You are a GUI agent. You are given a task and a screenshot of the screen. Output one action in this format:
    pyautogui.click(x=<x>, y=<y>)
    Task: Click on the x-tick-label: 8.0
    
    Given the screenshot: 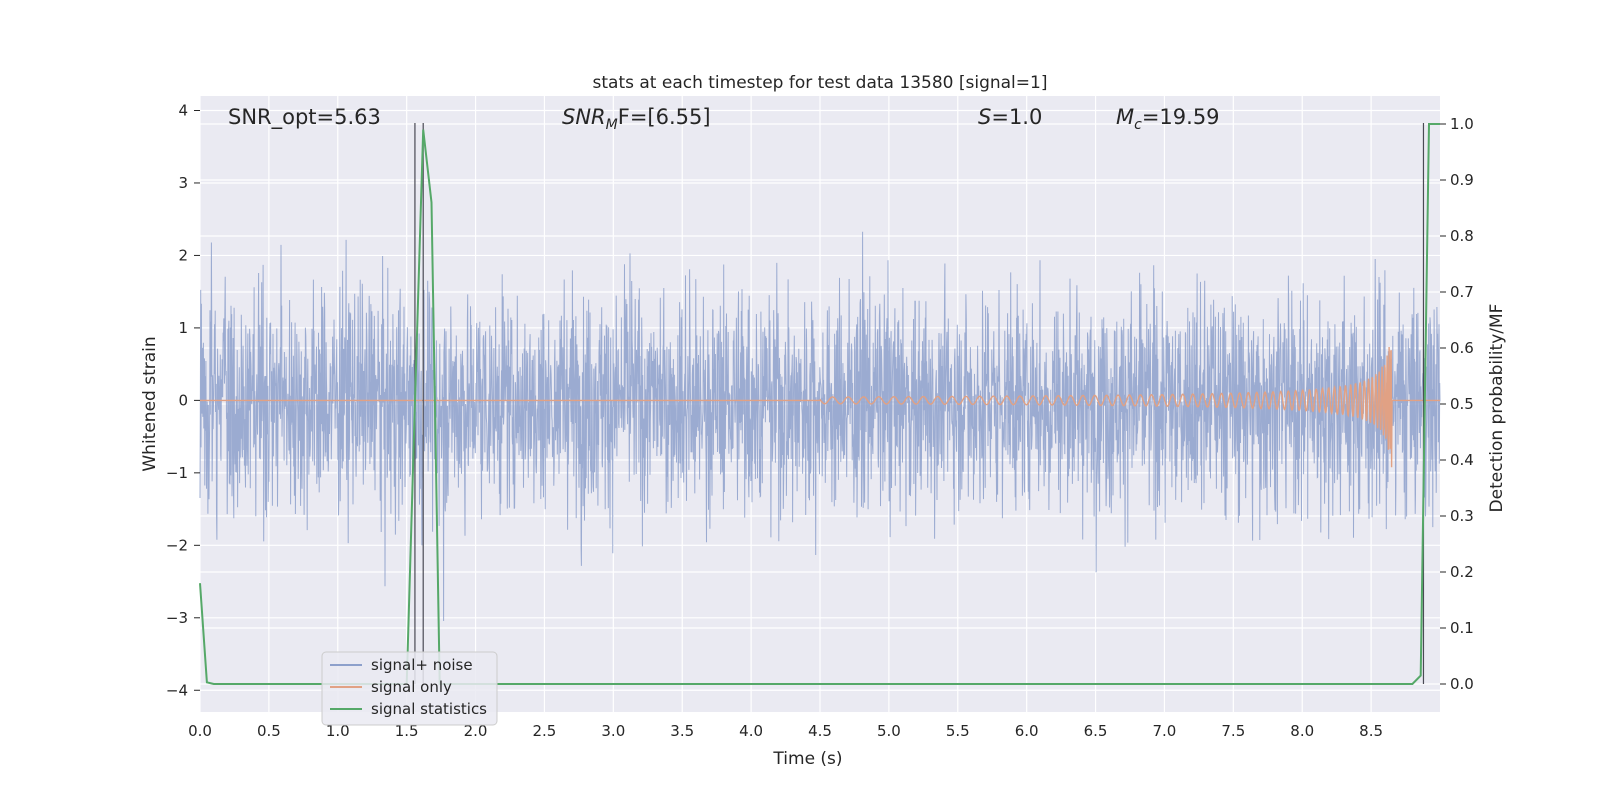 What is the action you would take?
    pyautogui.click(x=1302, y=731)
    